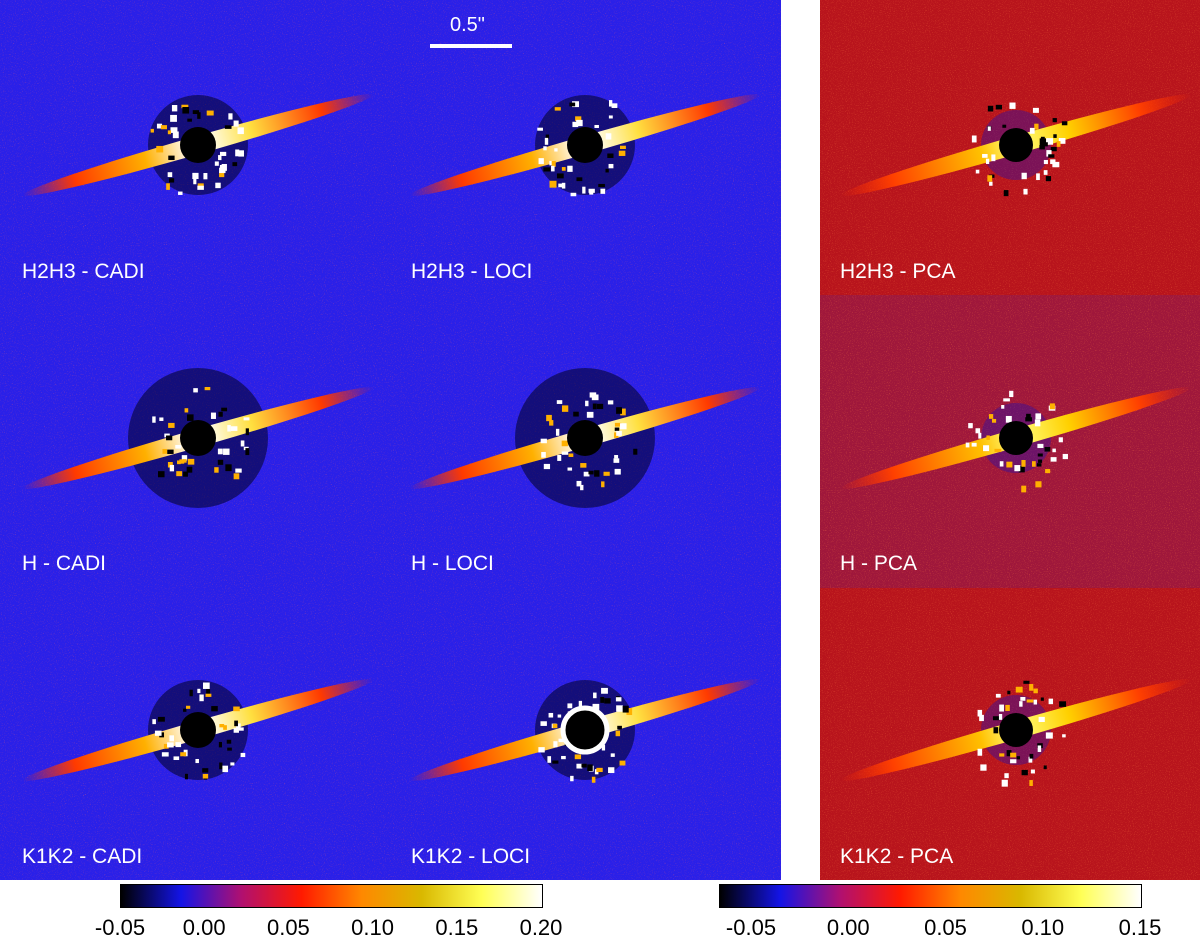  What do you see at coordinates (204, 927) in the screenshot?
I see `colorbar-left-tick-1: 0.00` at bounding box center [204, 927].